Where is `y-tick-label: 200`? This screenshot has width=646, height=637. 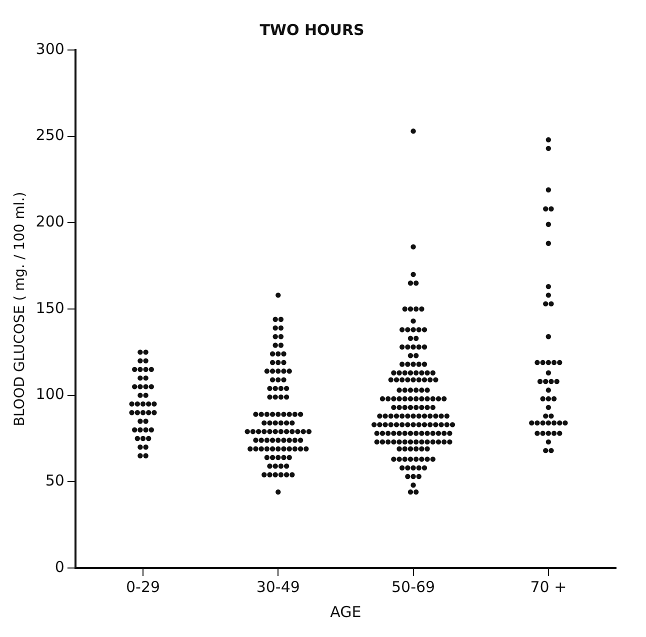 y-tick-label: 200 is located at coordinates (50, 221).